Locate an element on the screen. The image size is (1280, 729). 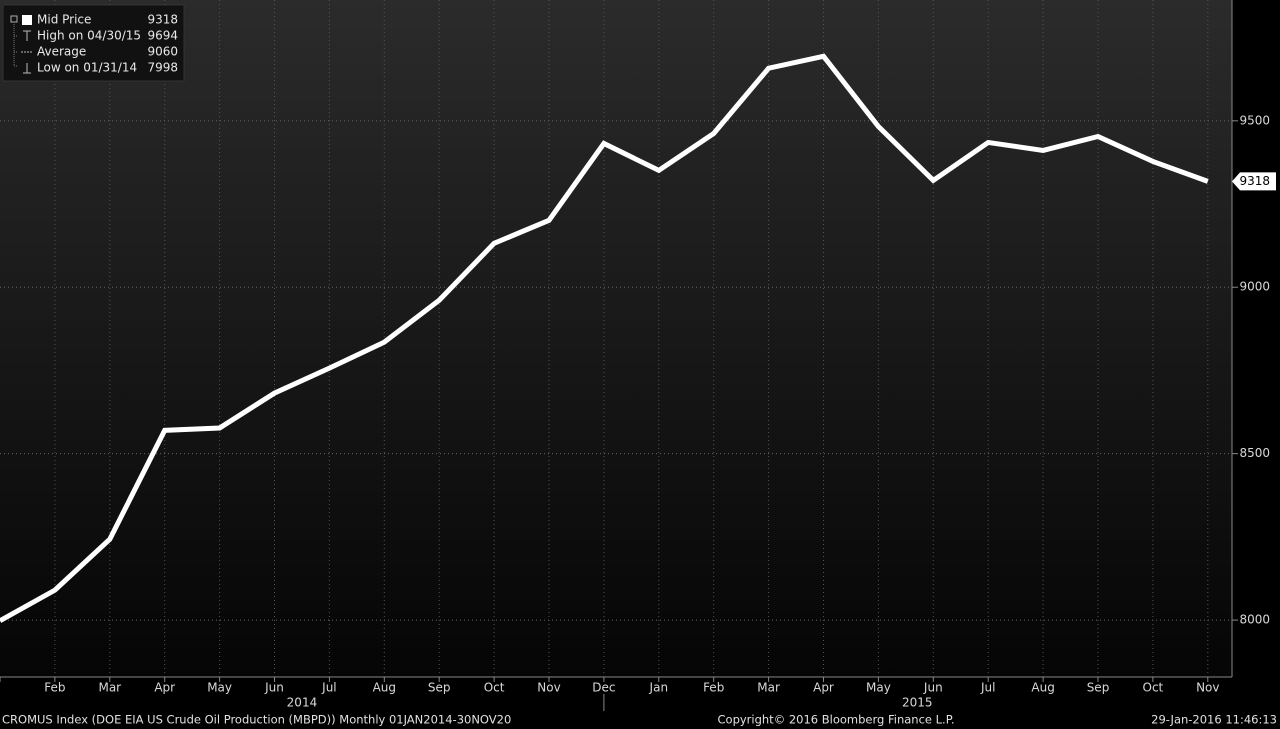
legend-high-icon is located at coordinates (27, 35).